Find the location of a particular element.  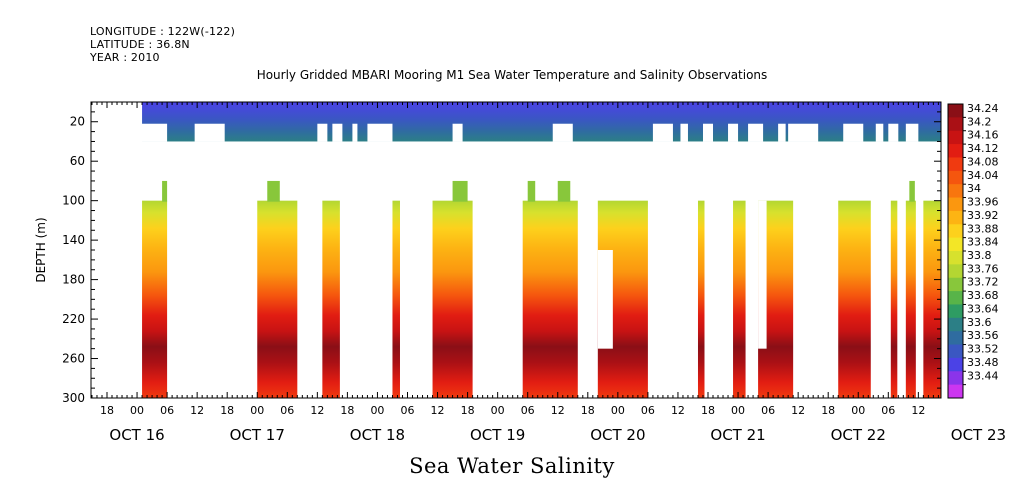

colorbar-label: 34.2 is located at coordinates (979, 121).